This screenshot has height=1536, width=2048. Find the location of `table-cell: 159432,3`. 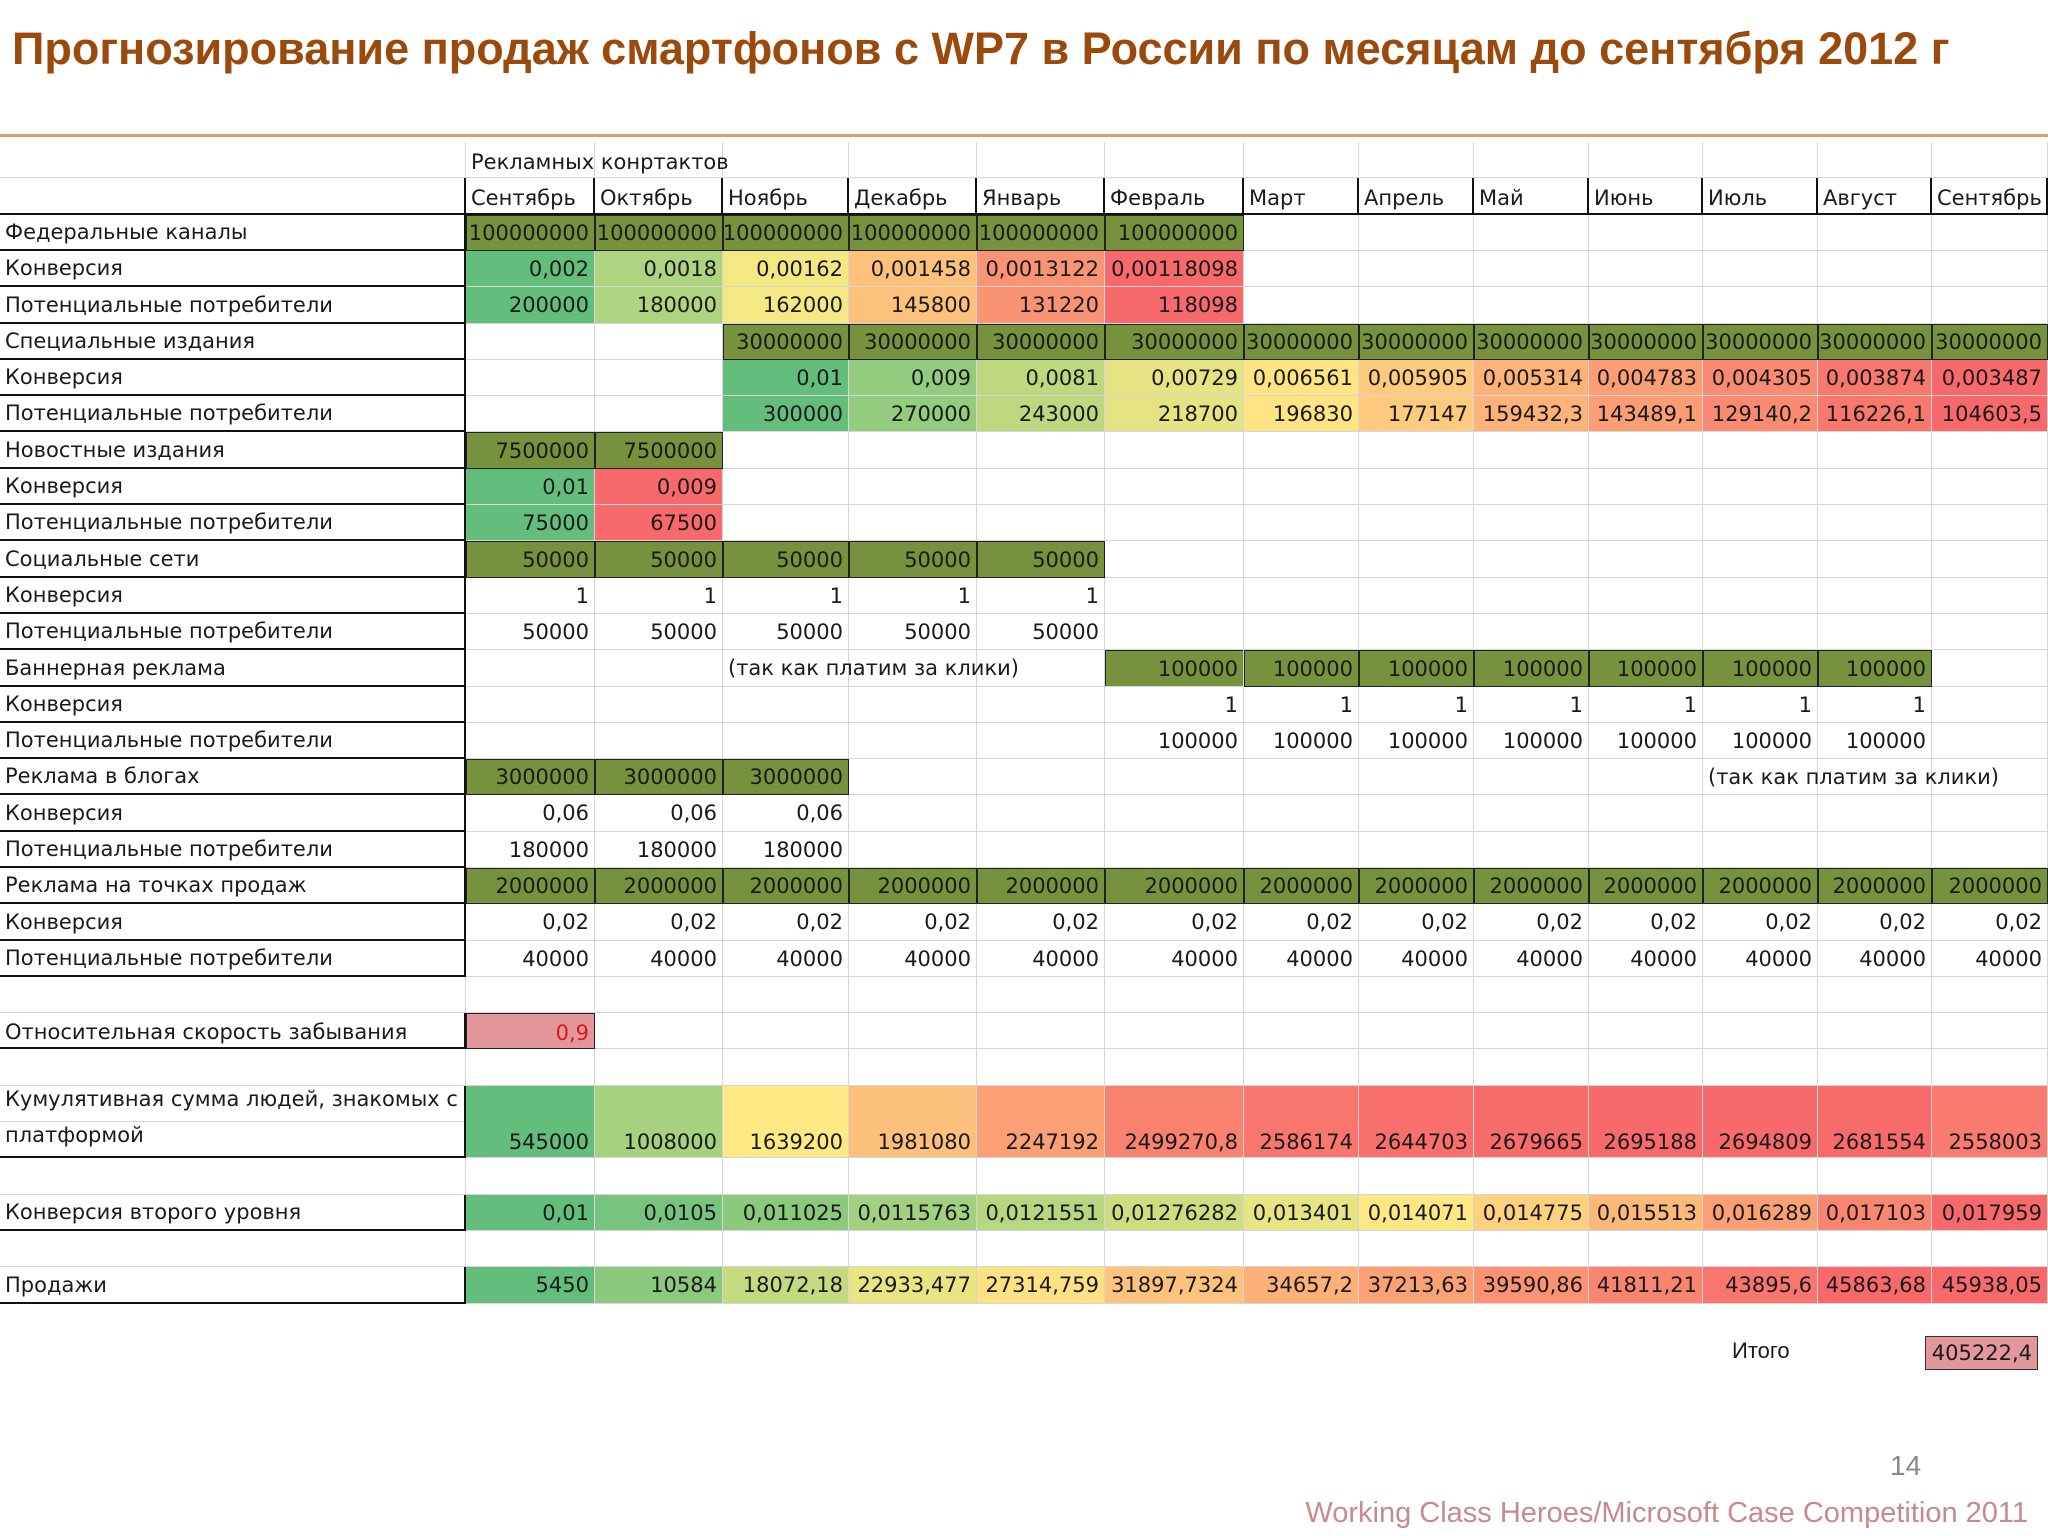

table-cell: 159432,3 is located at coordinates (1531, 414).